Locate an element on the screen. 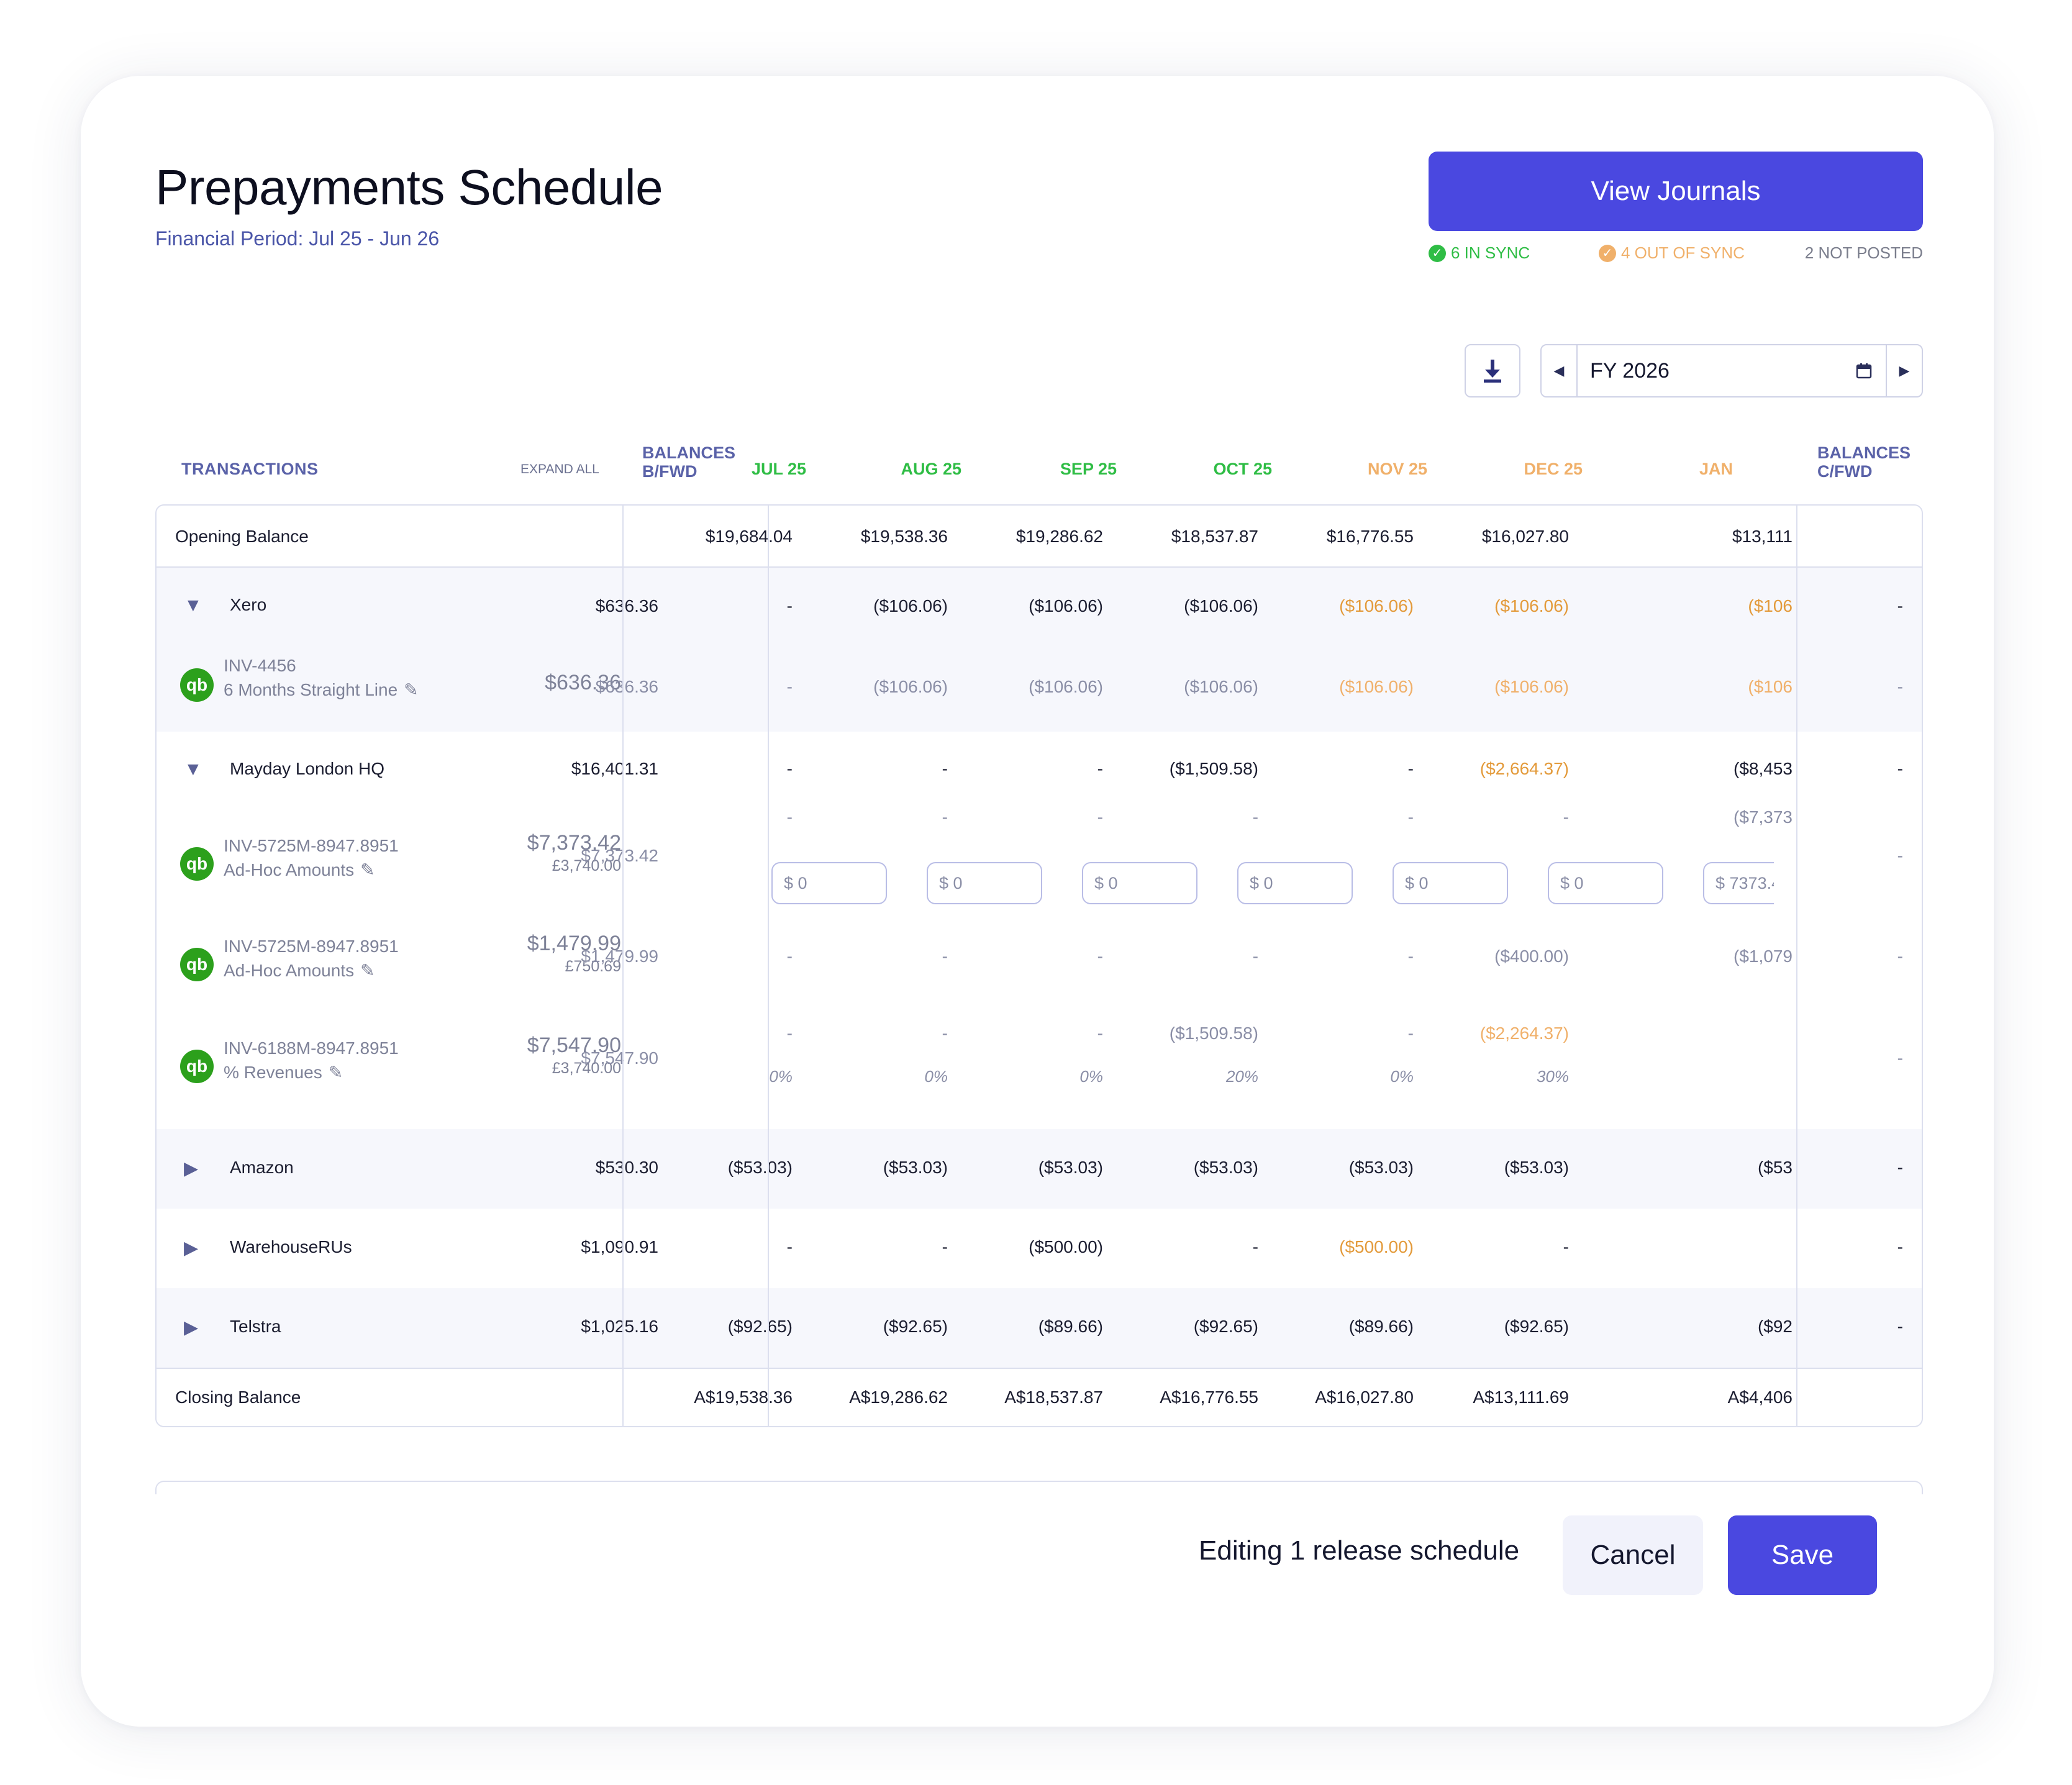 The width and height of the screenshot is (2072, 1785). out-of-sync-label: 4 OUT OF SYNC is located at coordinates (1683, 253).